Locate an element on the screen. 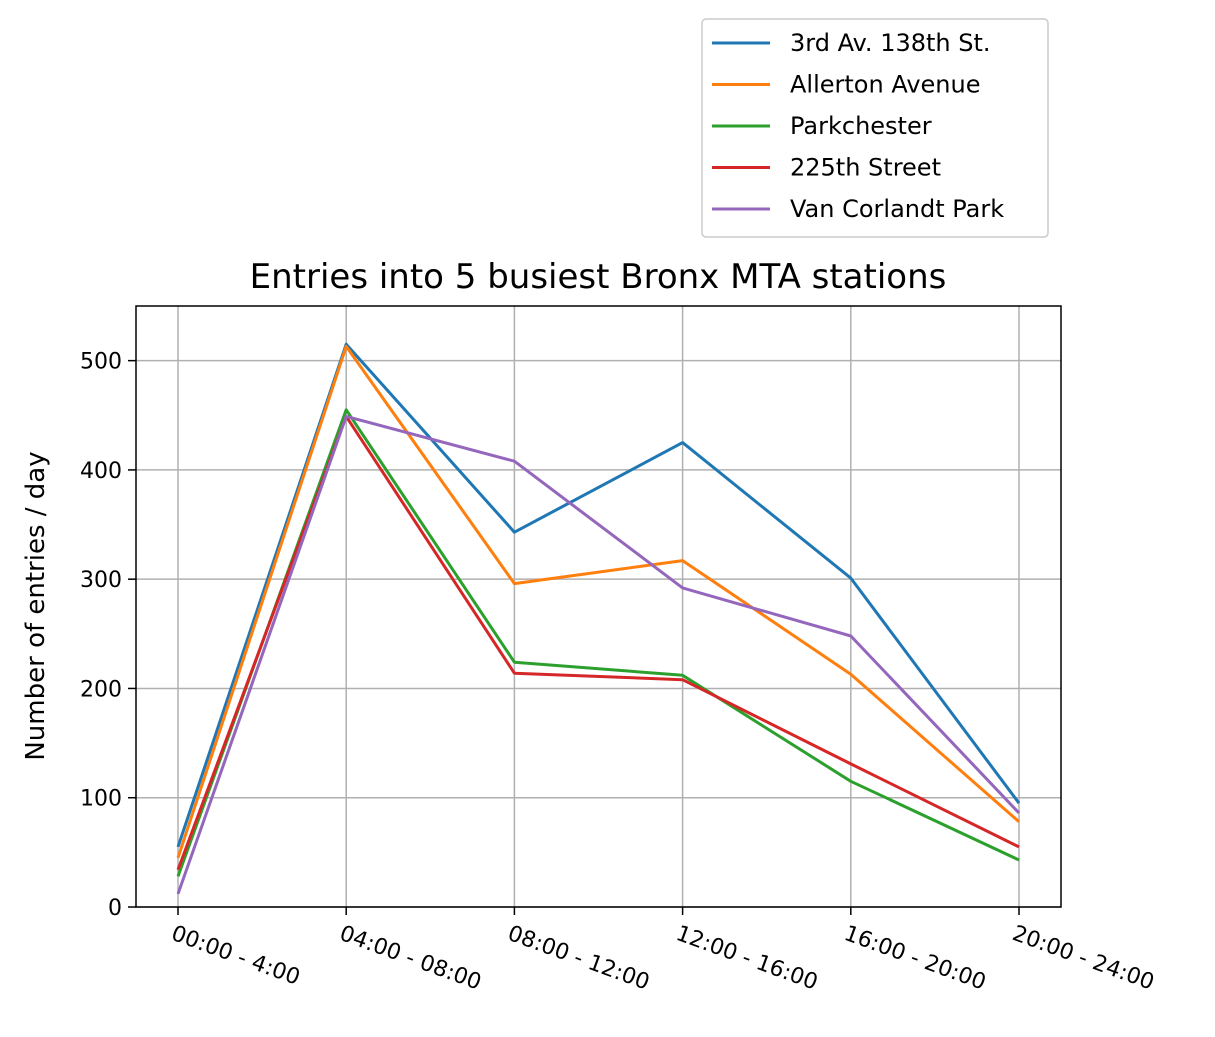 This screenshot has height=1037, width=1215. legend-label: 225th Street is located at coordinates (865, 168).